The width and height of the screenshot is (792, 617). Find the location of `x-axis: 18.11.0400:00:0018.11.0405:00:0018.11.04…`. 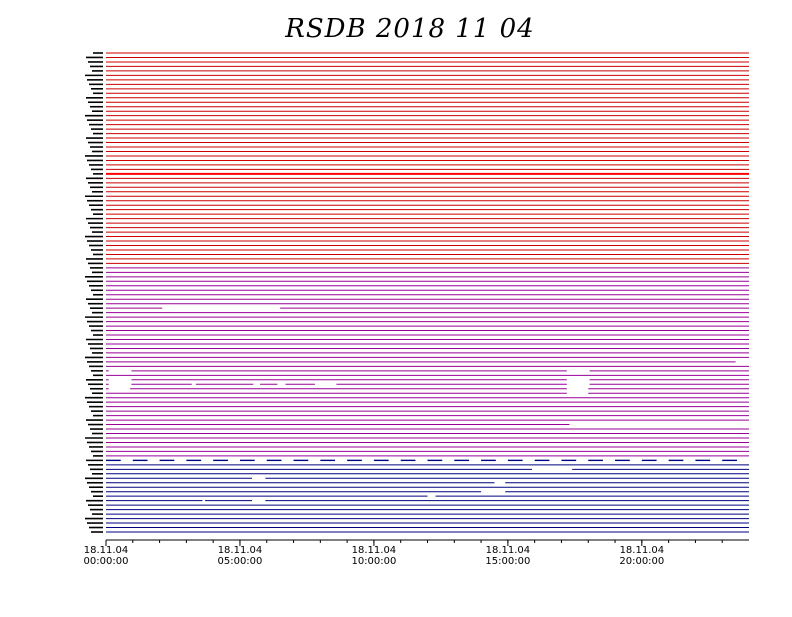

x-axis: 18.11.0400:00:0018.11.0405:00:0018.11.04… is located at coordinates (416, 553).